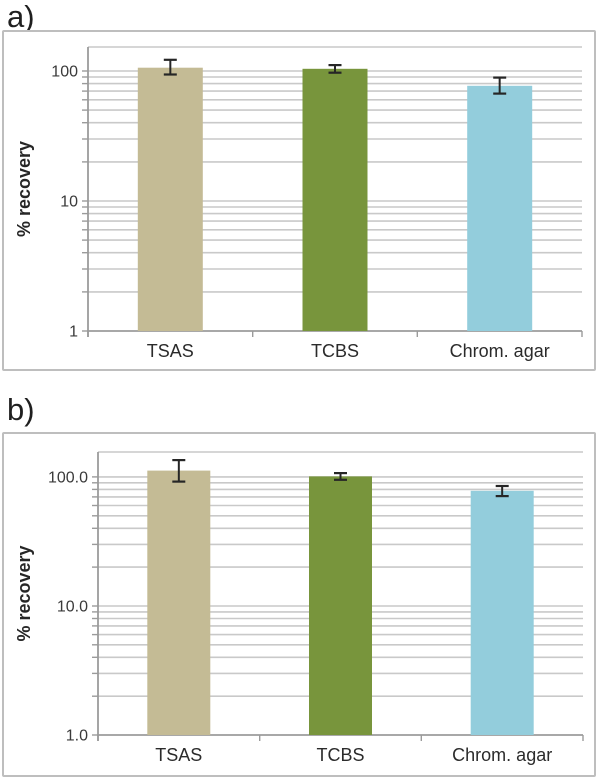  Describe the element at coordinates (73, 332) in the screenshot. I see `y-tick-label-1: 1` at that location.